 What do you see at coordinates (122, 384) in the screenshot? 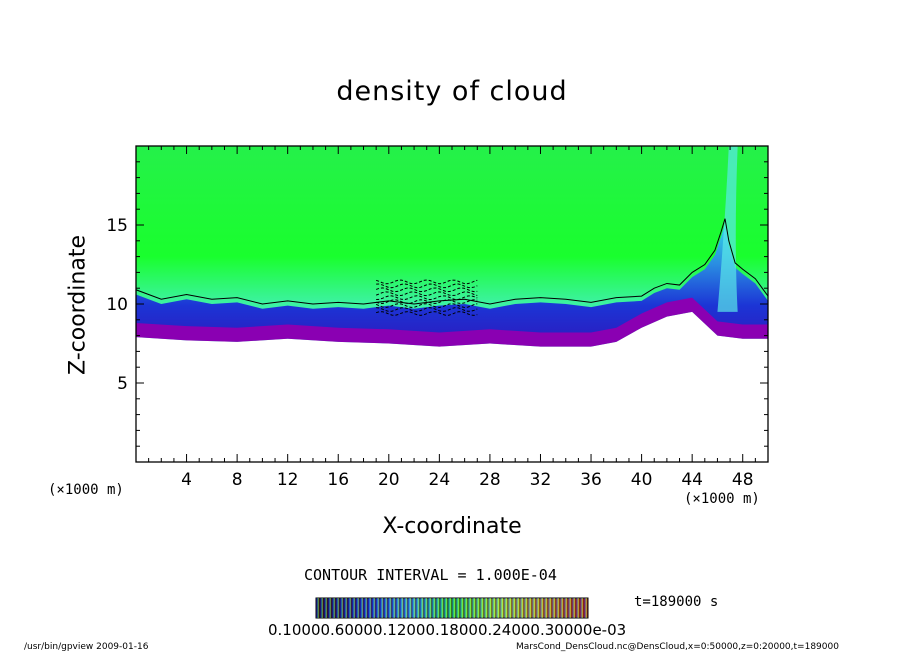
I see `y-tick-label: 5` at bounding box center [122, 384].